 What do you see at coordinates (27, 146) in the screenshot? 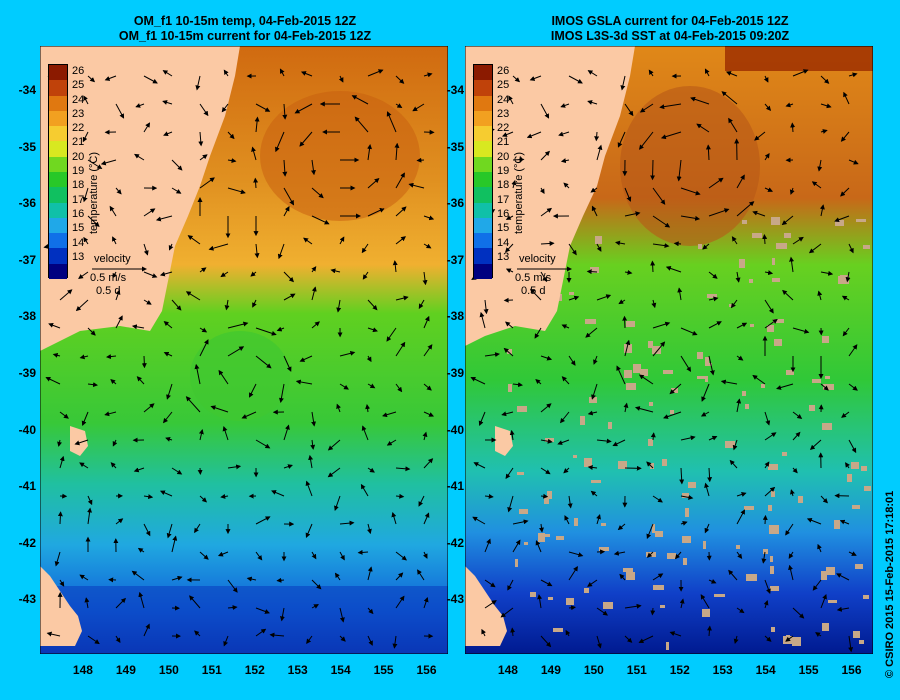
I see `lat-tick-label: -35` at bounding box center [27, 146].